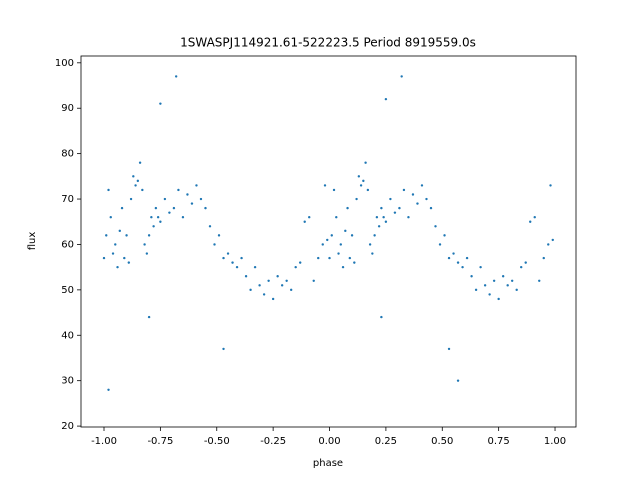 This screenshot has width=640, height=480. What do you see at coordinates (67, 199) in the screenshot?
I see `y-tick-label: 70` at bounding box center [67, 199].